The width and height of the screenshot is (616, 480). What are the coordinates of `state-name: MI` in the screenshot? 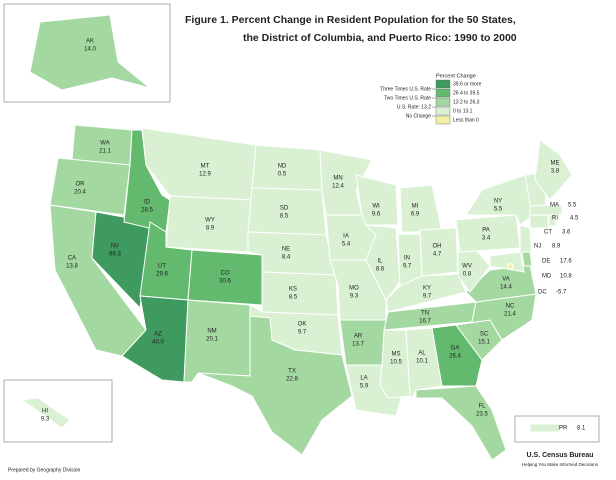 It's located at (415, 207).